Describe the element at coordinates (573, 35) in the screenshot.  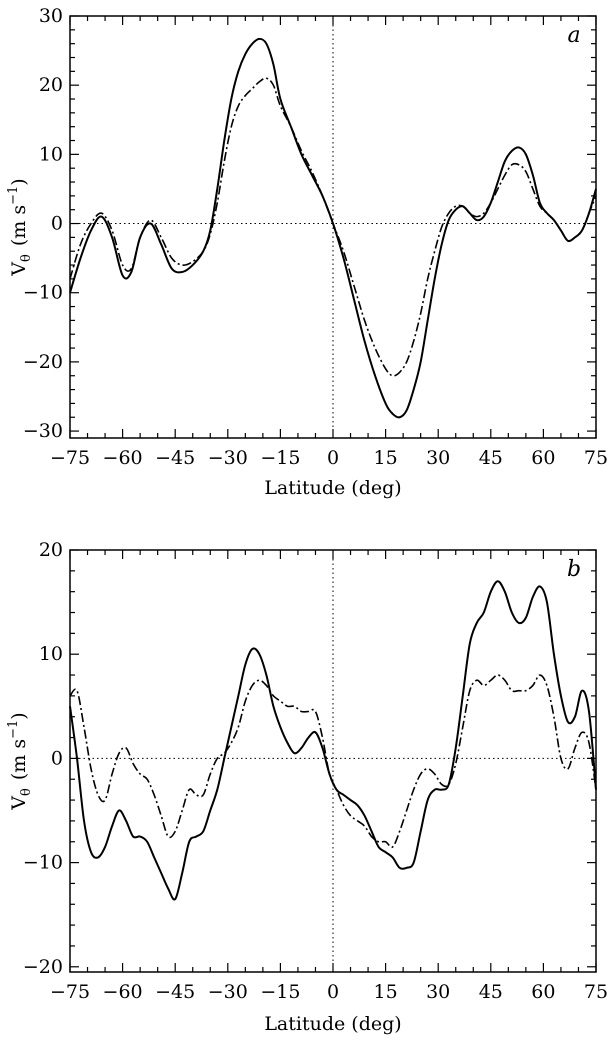
I see `panel-label: a` at that location.